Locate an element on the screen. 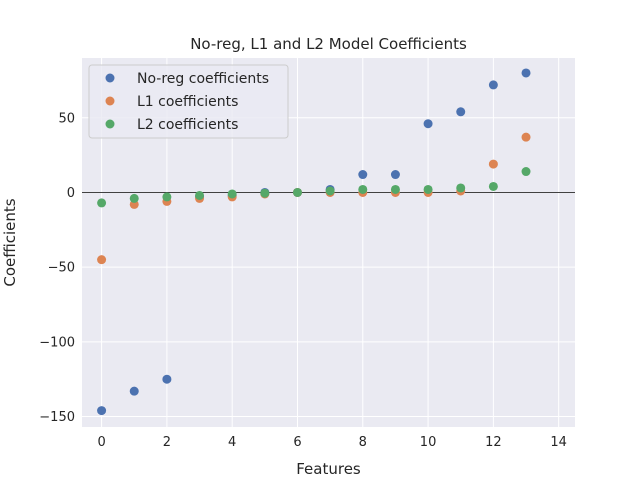  y-axis-label: Coefficients is located at coordinates (10, 242).